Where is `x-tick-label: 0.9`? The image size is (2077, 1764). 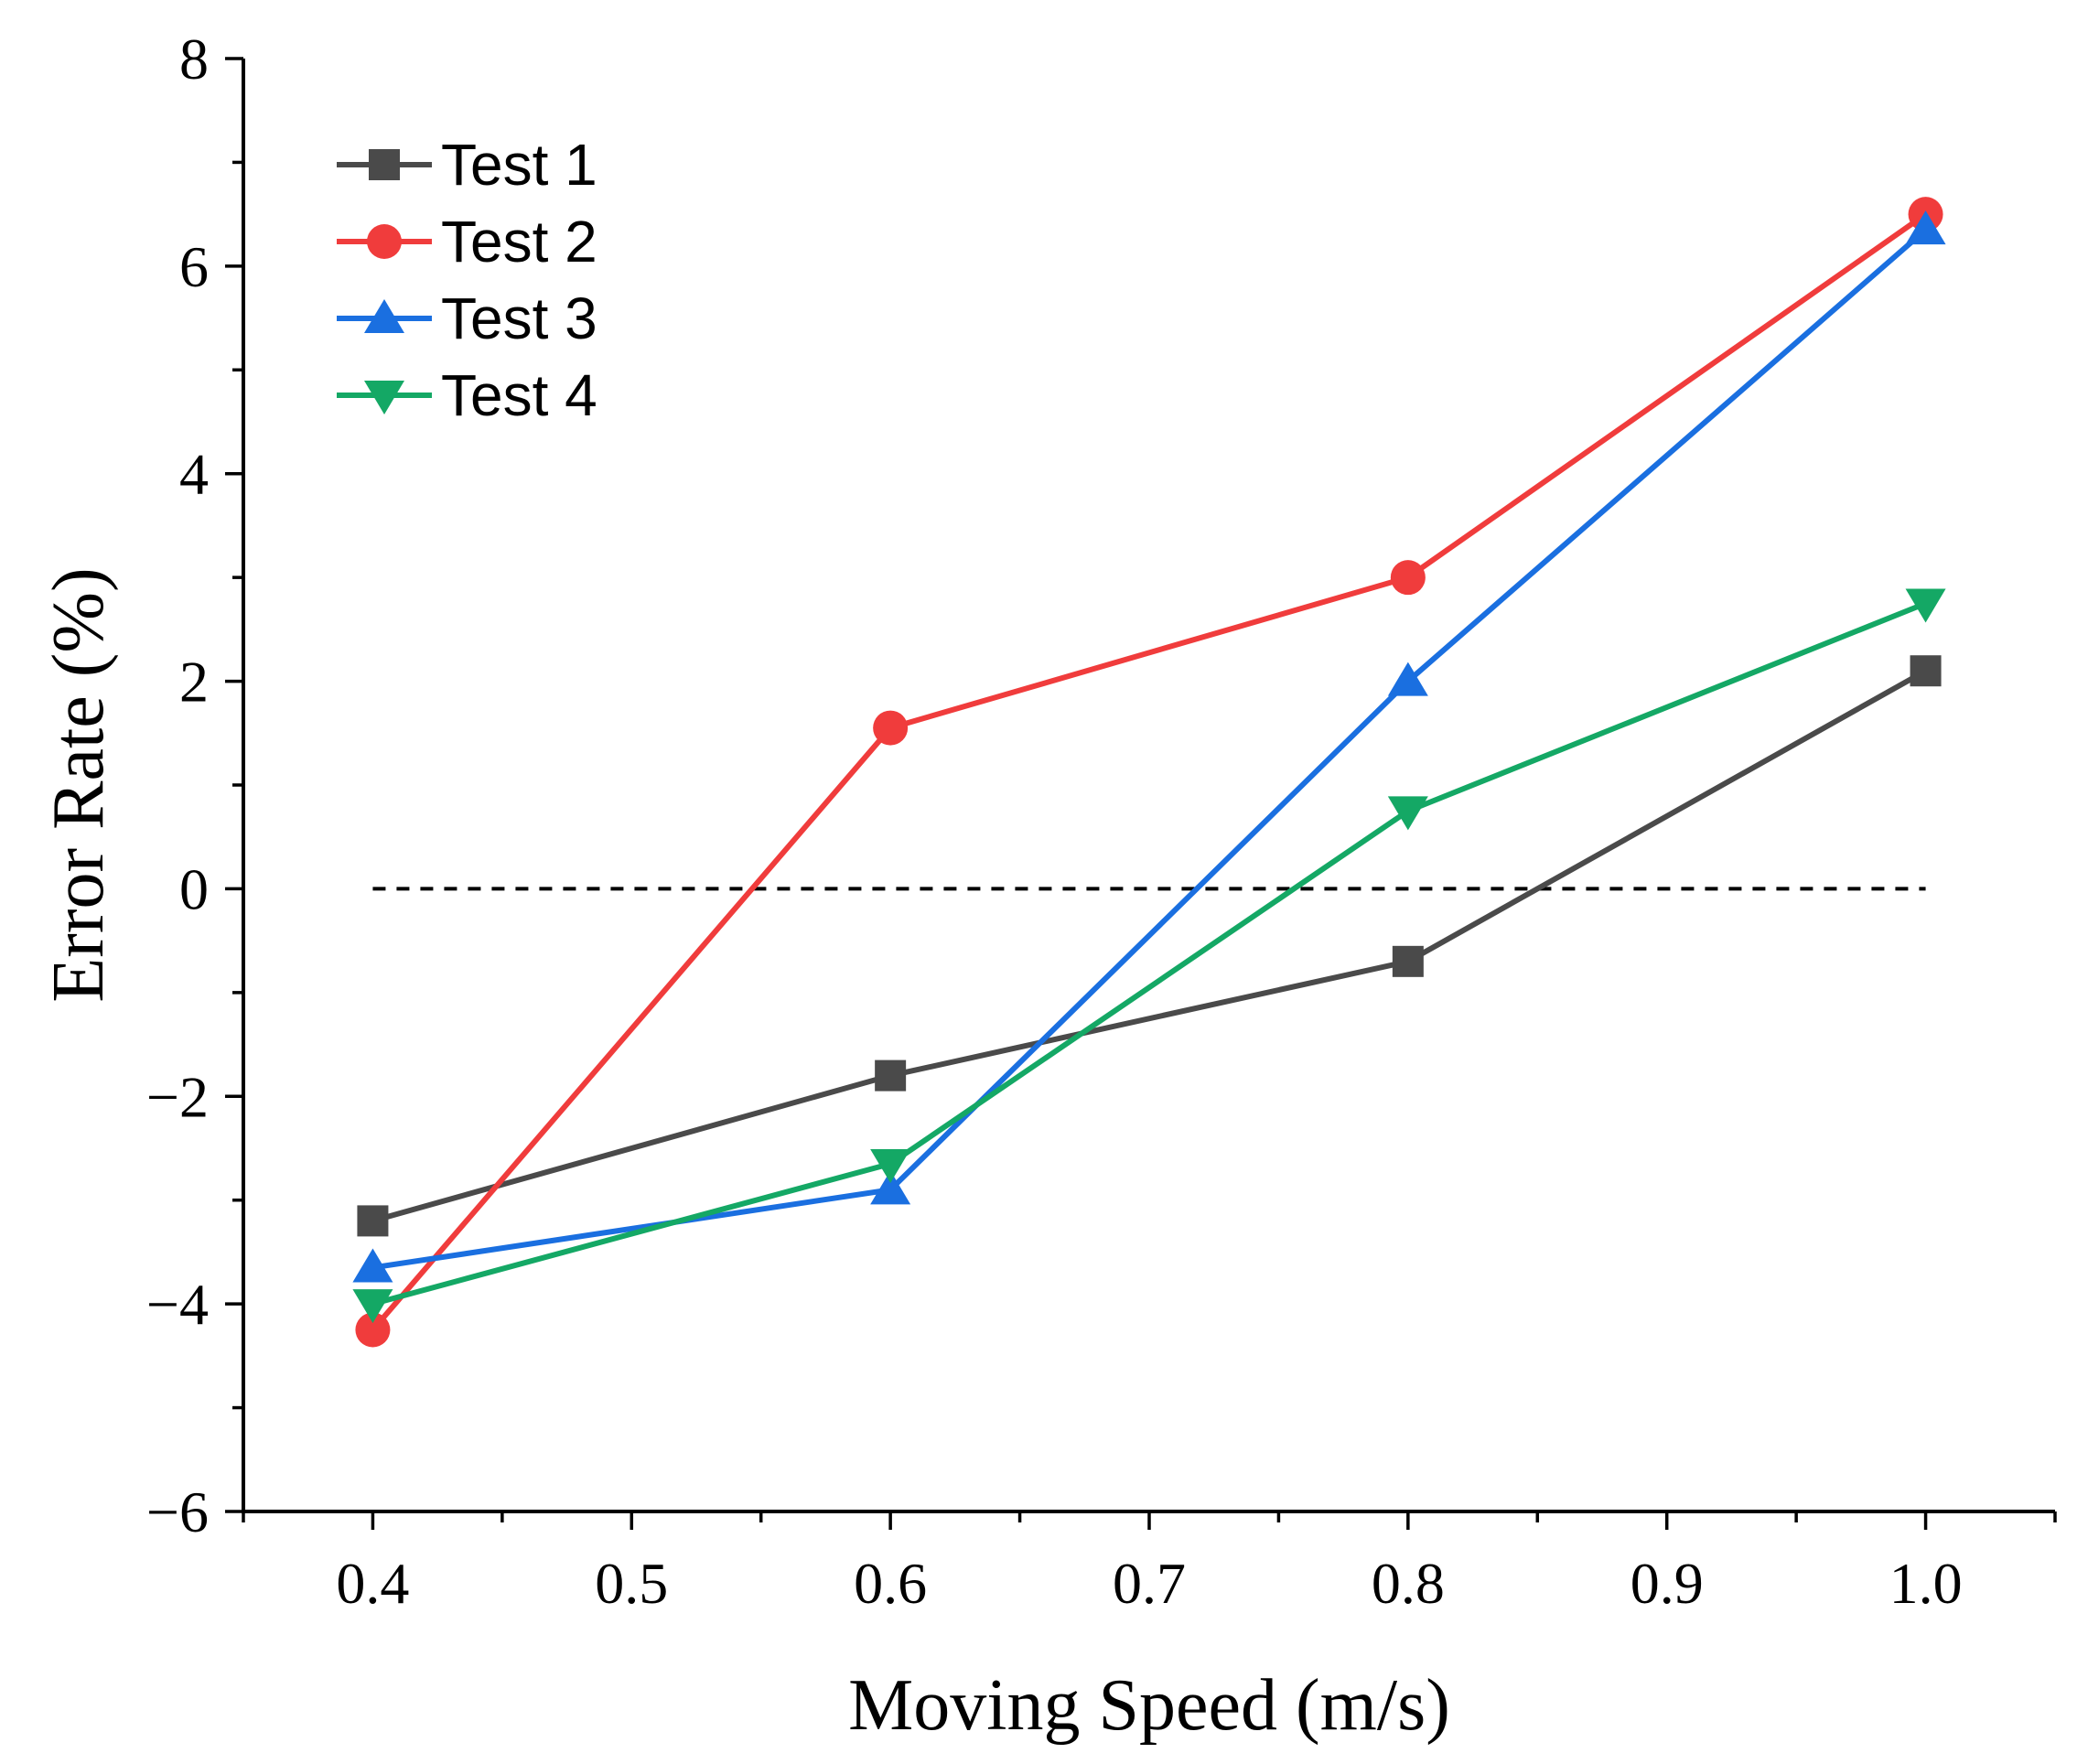 x-tick-label: 0.9 is located at coordinates (1667, 1583).